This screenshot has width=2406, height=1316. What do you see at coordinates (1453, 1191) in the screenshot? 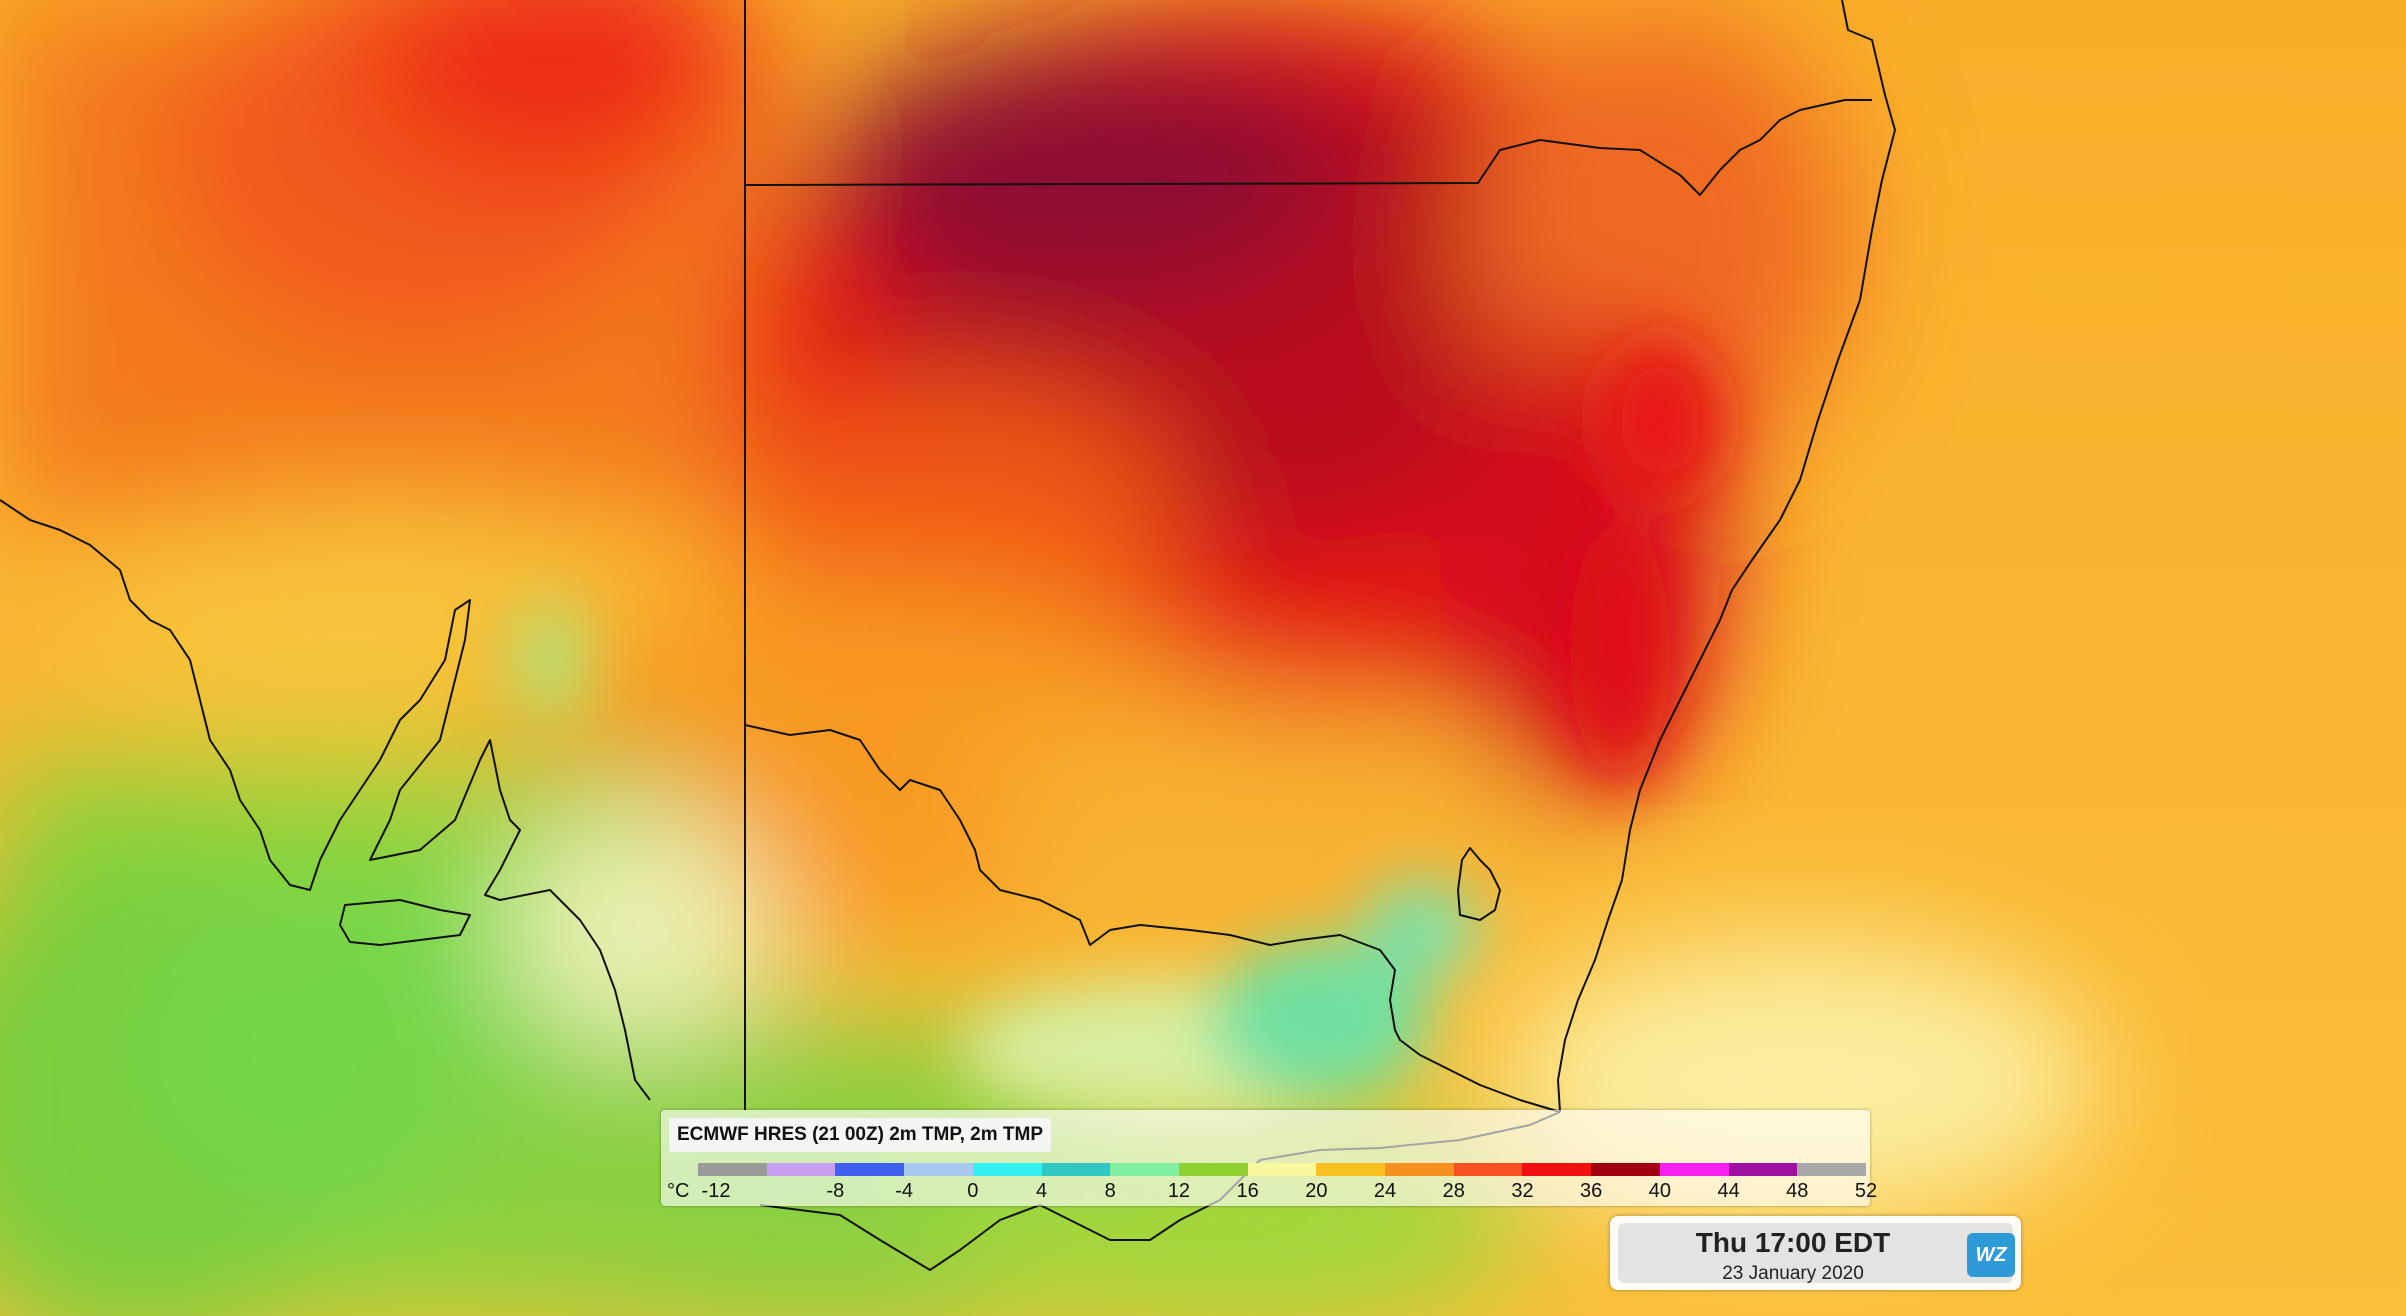
I see `legend-tick-label: 28` at bounding box center [1453, 1191].